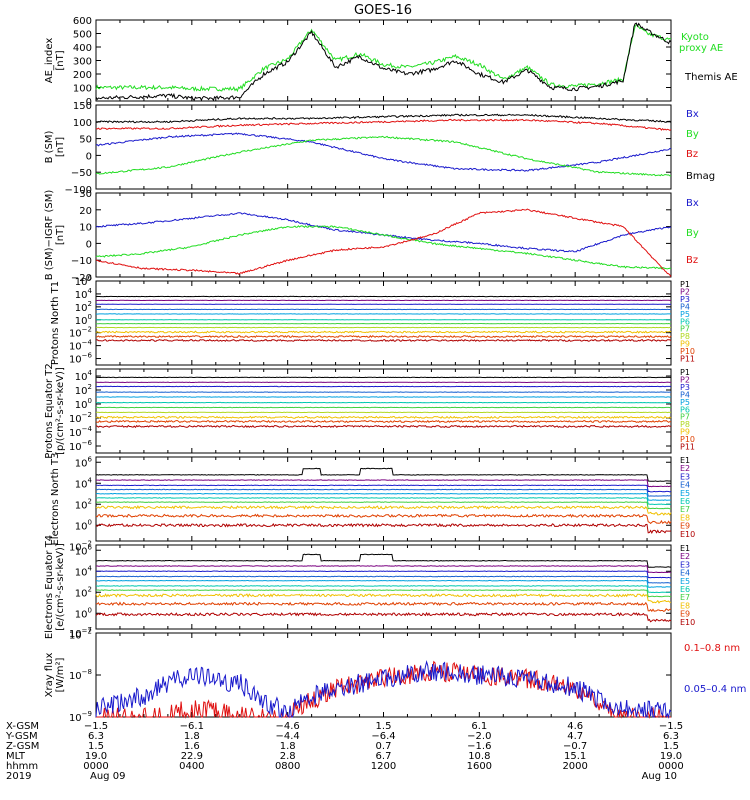 This screenshot has height=800, width=750. Describe the element at coordinates (685, 432) in the screenshot. I see `legend-entry: P9` at that location.